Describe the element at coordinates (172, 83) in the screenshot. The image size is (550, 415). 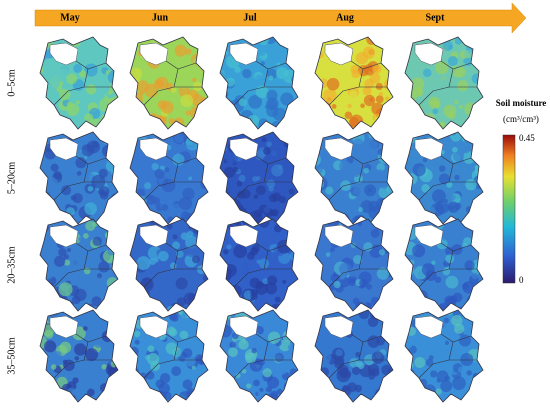
I see `district-boundary` at that location.